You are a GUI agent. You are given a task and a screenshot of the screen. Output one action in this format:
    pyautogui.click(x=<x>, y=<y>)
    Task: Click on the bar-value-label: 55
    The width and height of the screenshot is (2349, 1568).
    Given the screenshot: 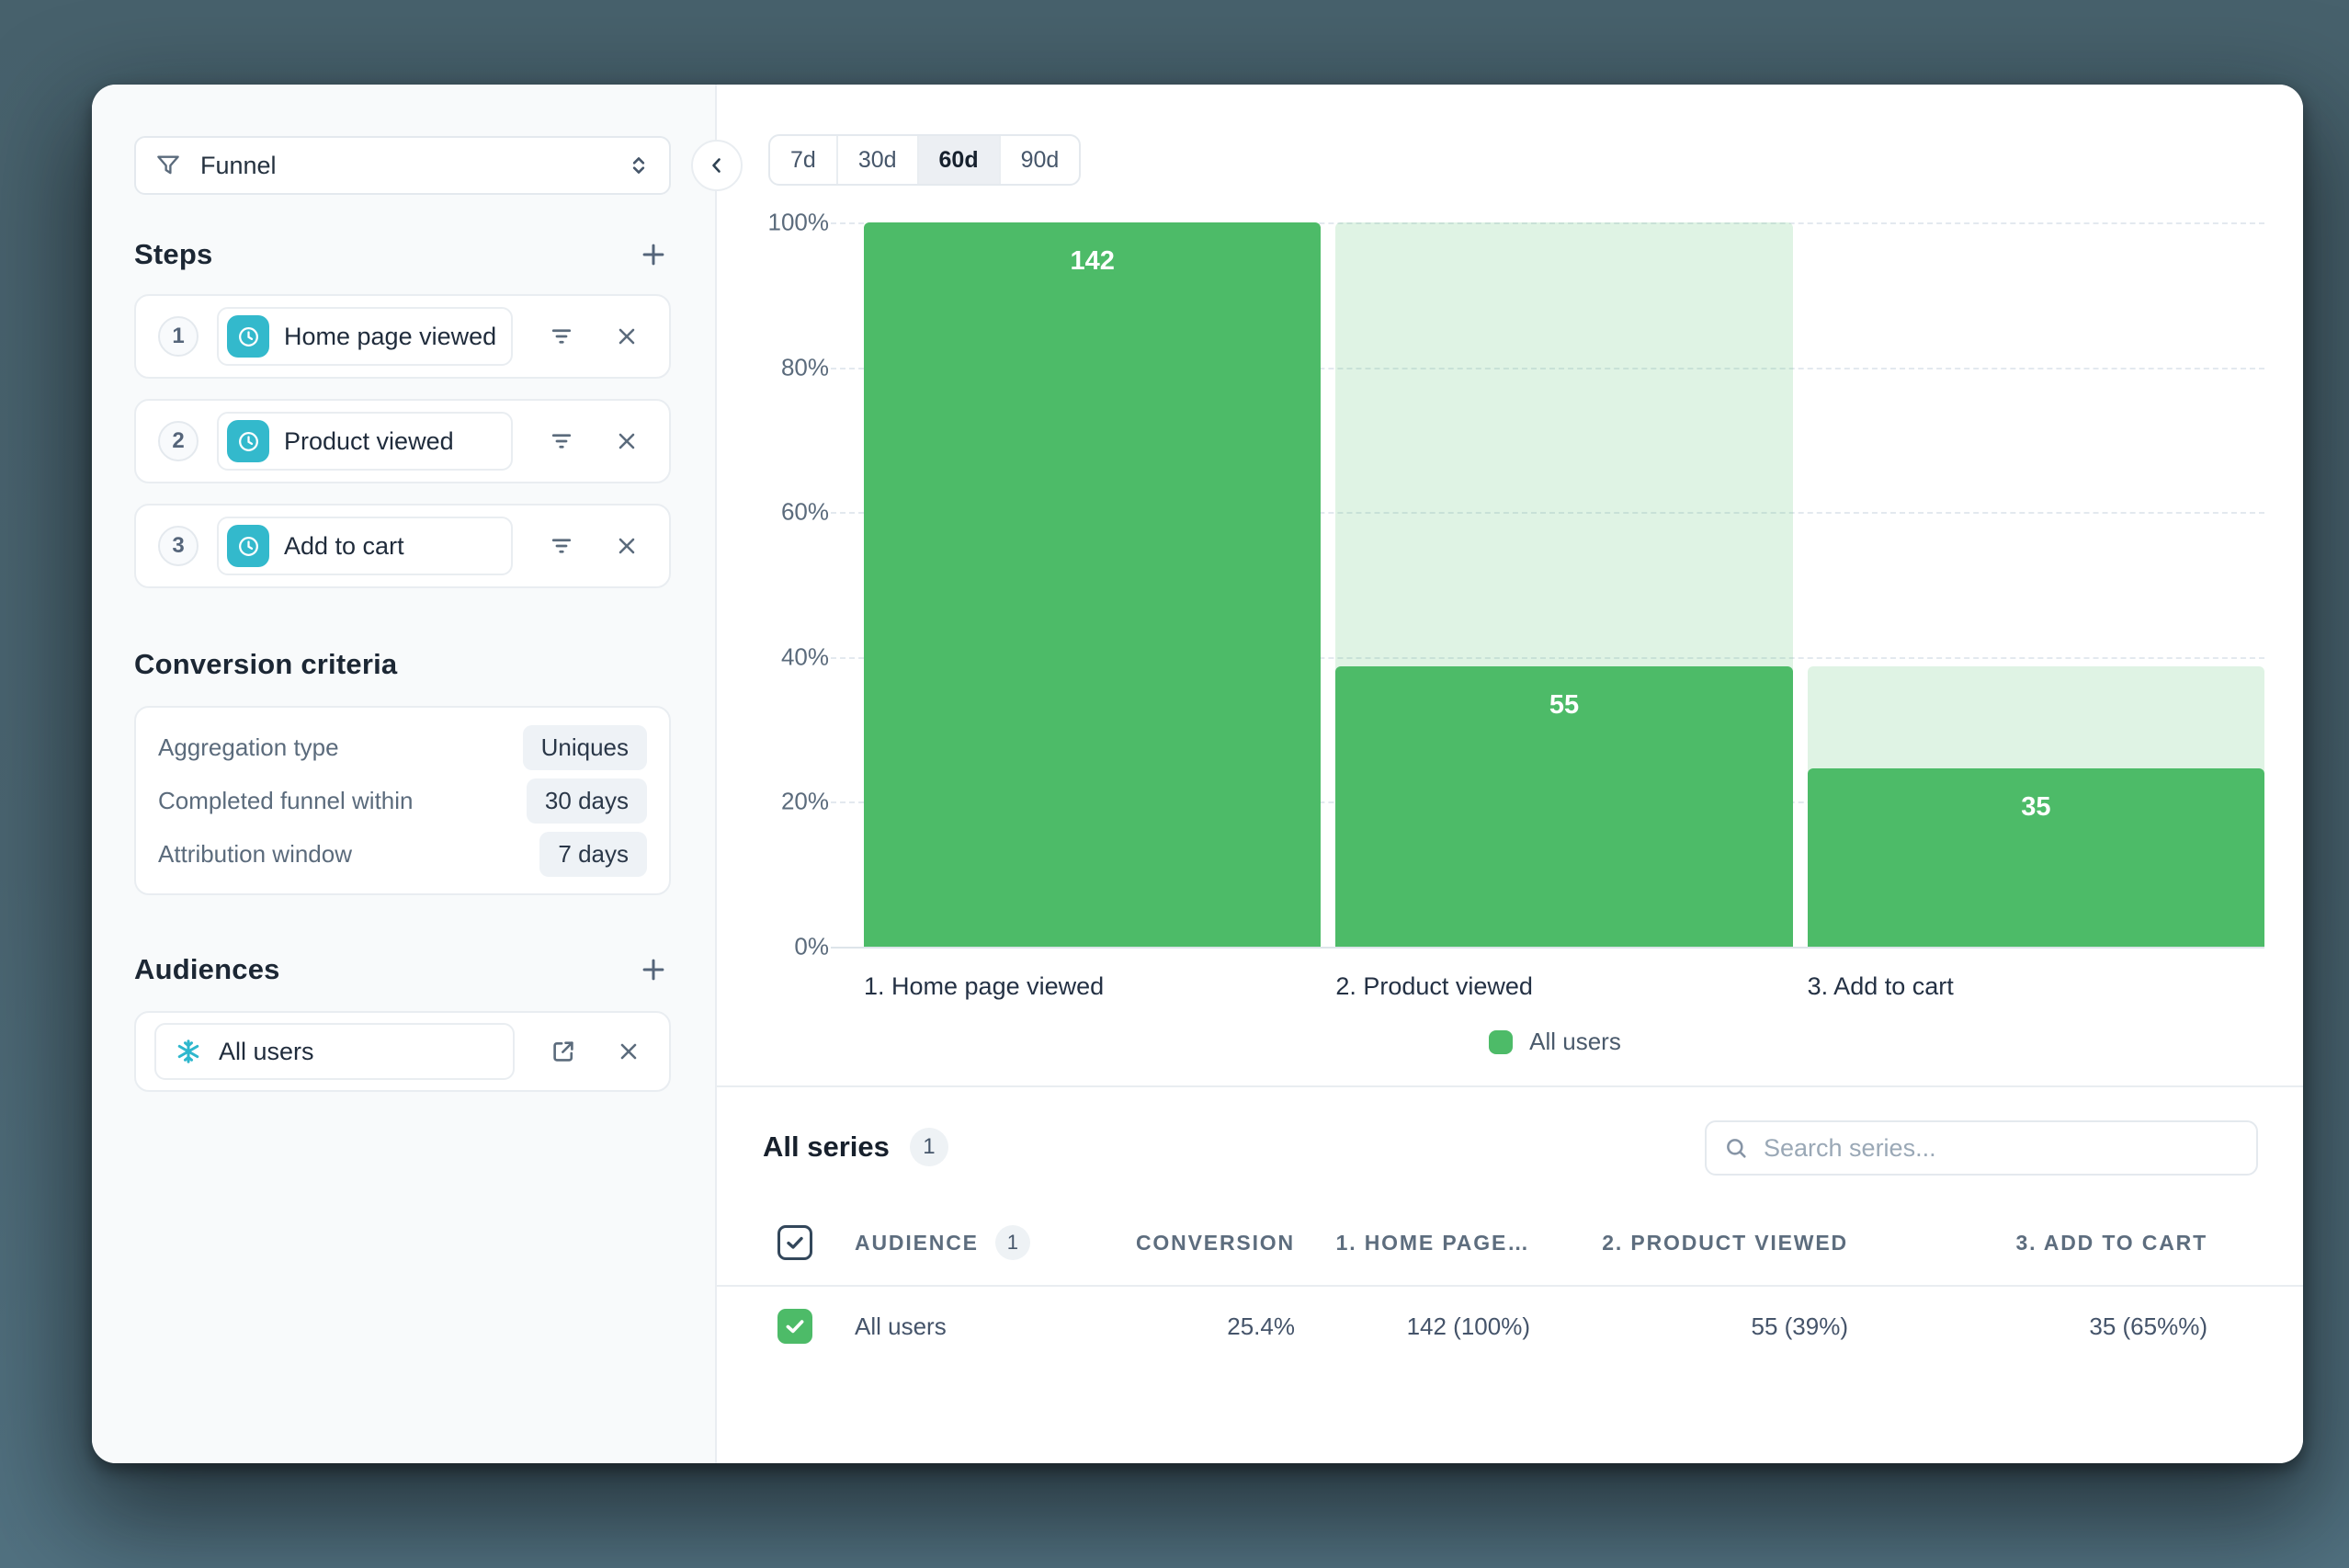 What is the action you would take?
    pyautogui.click(x=1565, y=705)
    